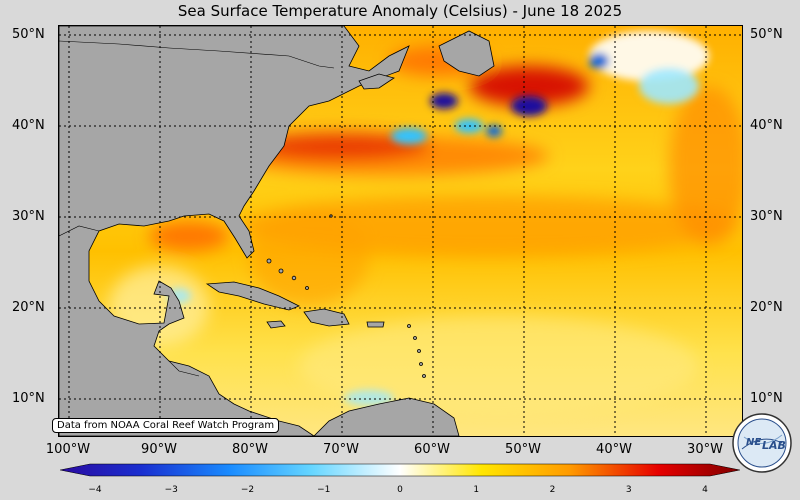  What do you see at coordinates (375, 324) in the screenshot?
I see `puerto-rico-land` at bounding box center [375, 324].